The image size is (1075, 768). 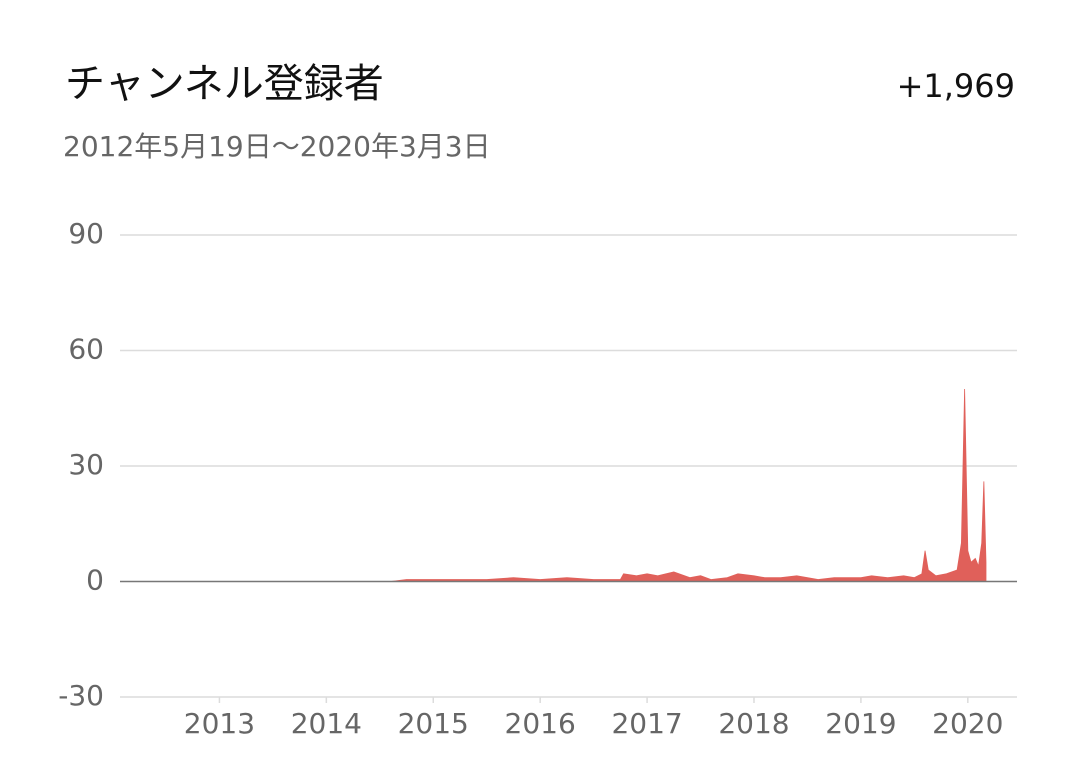 I want to click on subtitle: 2012年5月19日〜2020年3月3日, so click(x=277, y=146).